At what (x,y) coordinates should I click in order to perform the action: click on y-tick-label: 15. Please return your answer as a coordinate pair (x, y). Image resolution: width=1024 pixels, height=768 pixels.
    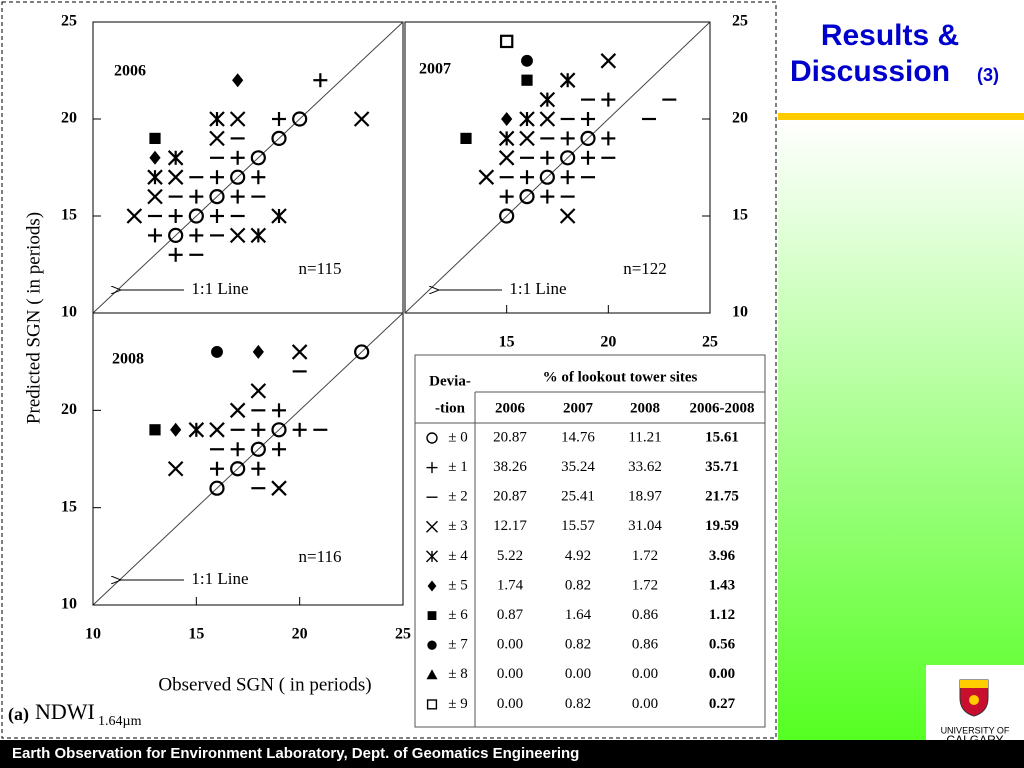
    Looking at the image, I should click on (740, 215).